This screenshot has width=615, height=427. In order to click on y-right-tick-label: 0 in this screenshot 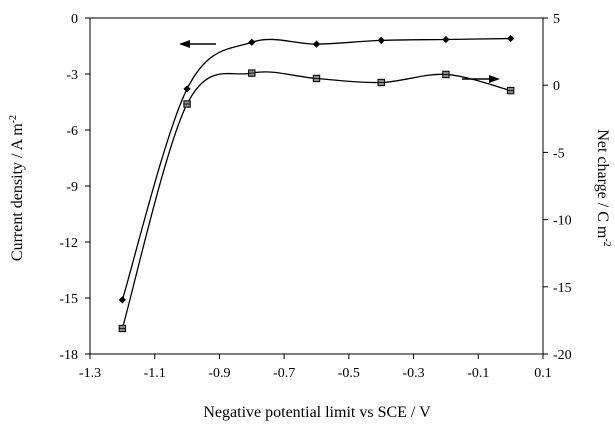, I will do `click(556, 86)`.